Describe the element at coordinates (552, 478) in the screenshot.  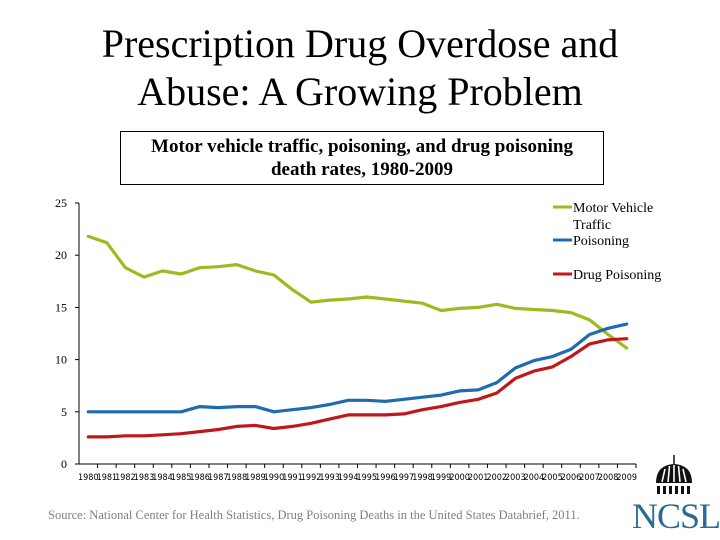
I see `x-tick-label: 2005` at that location.